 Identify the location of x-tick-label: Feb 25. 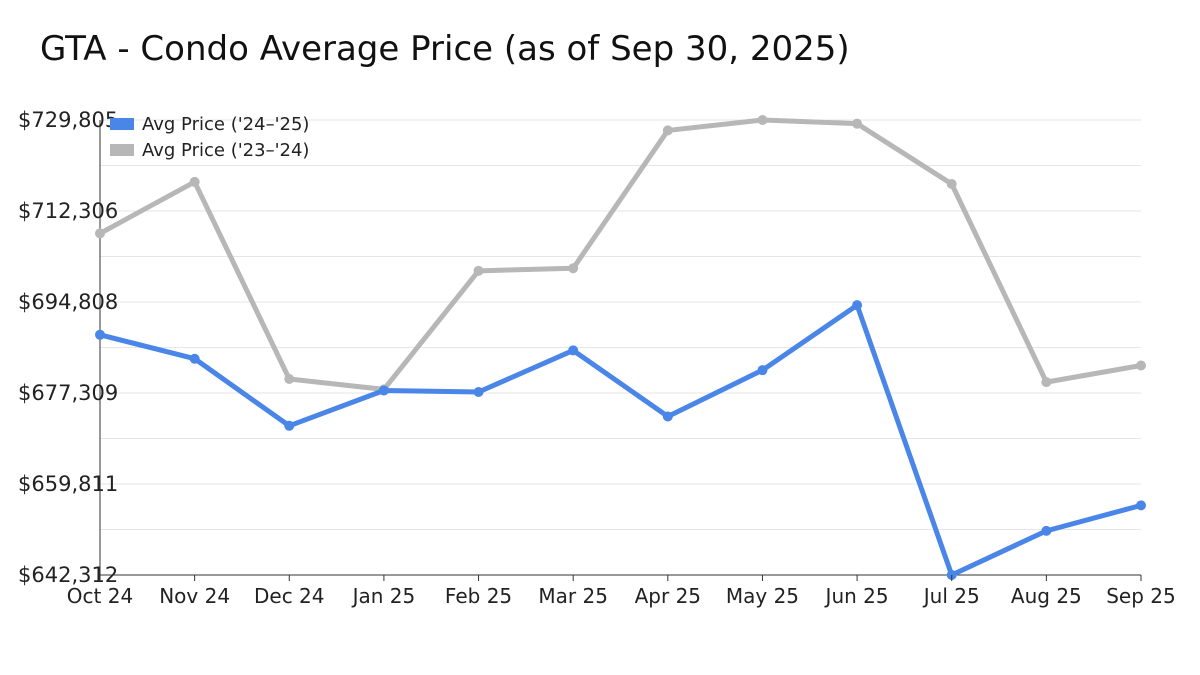
(478, 596).